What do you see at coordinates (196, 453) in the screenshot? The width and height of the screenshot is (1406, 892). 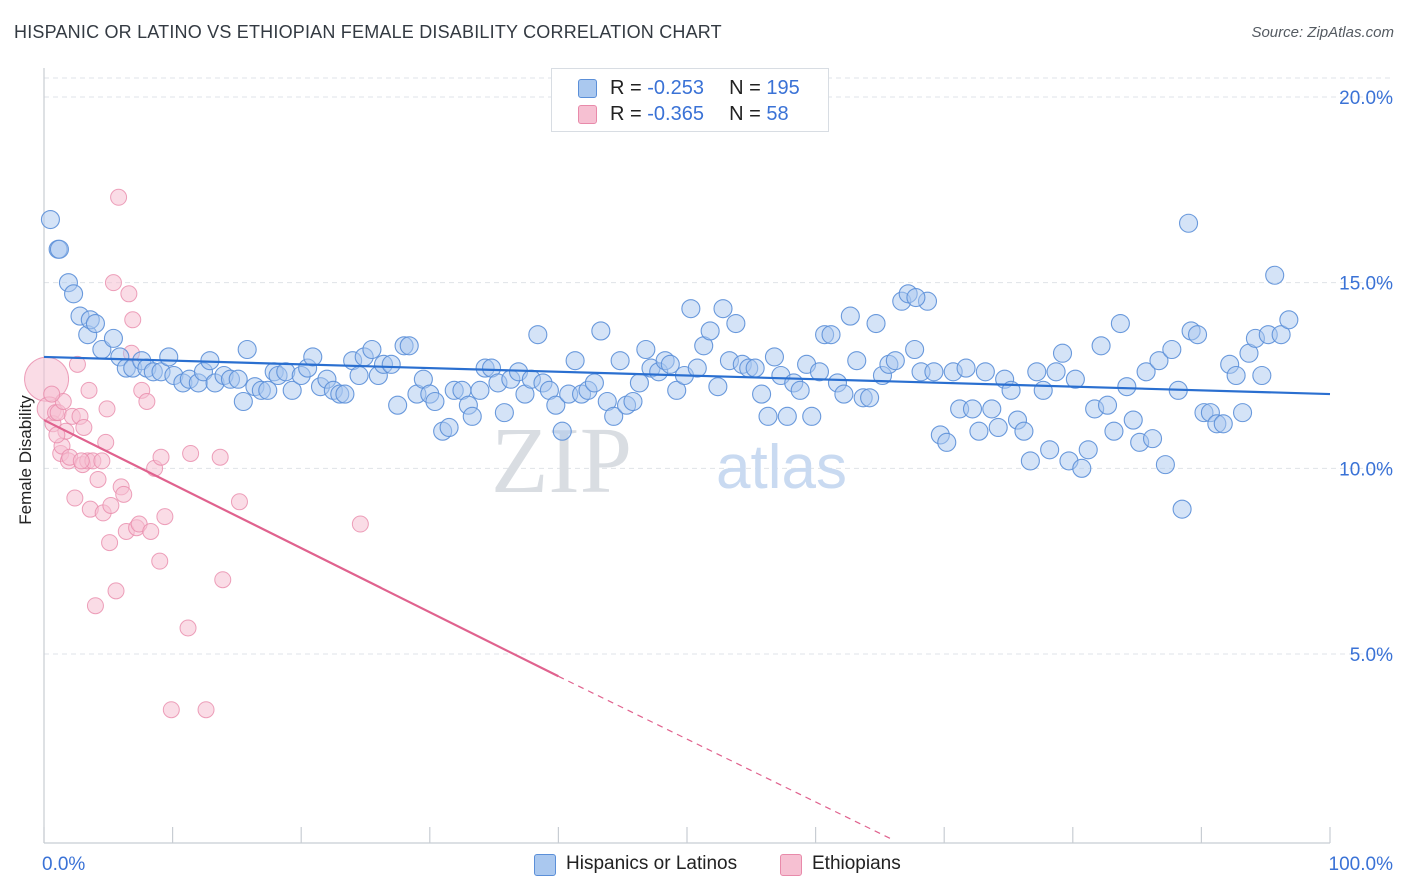 I see `ethiopians-points` at bounding box center [196, 453].